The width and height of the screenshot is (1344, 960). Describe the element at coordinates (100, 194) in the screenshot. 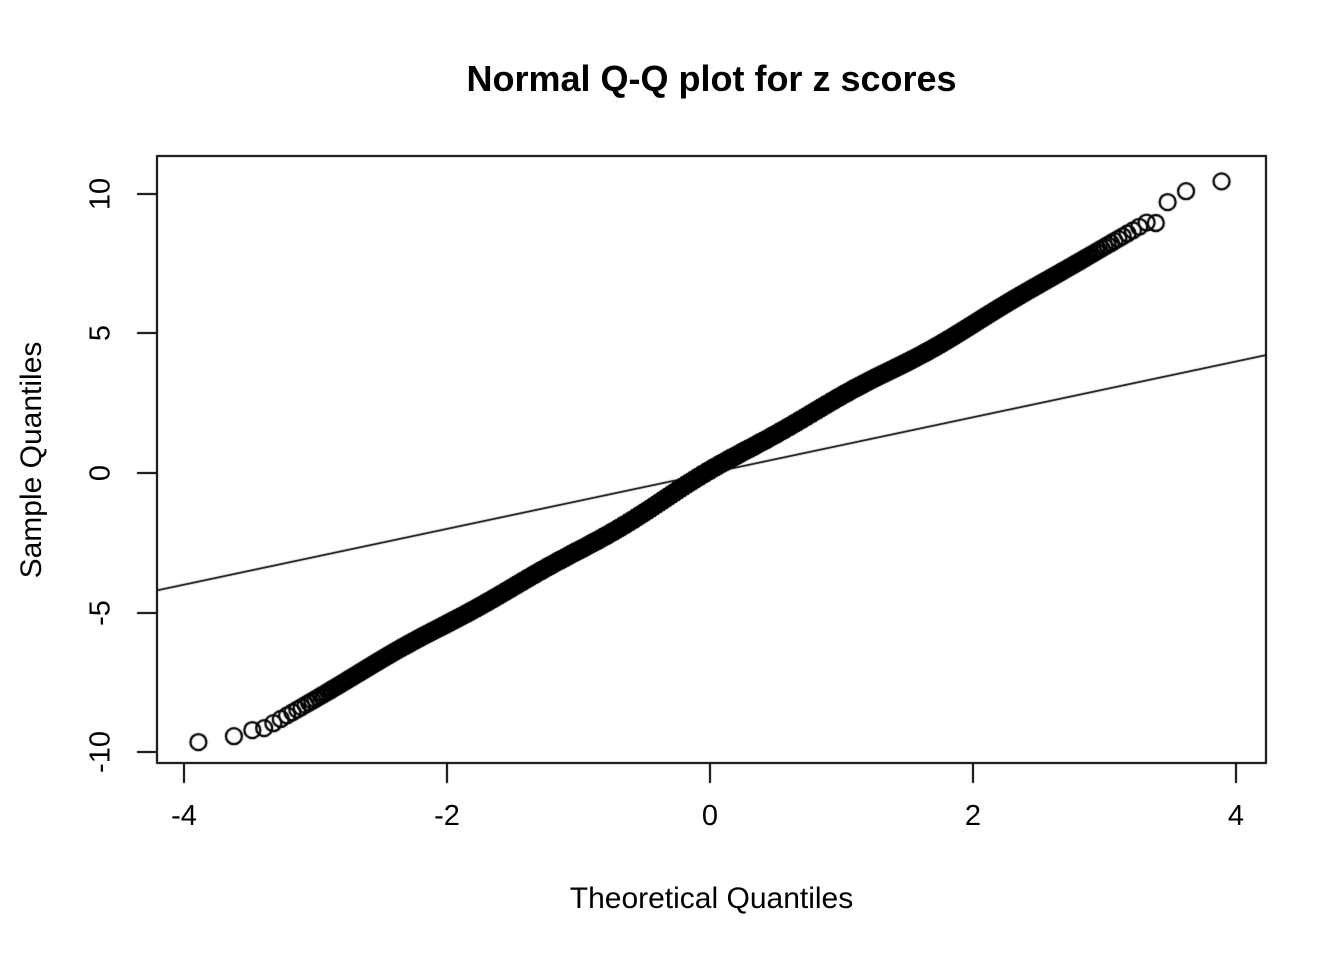

I see `y-tick-label: 10` at that location.